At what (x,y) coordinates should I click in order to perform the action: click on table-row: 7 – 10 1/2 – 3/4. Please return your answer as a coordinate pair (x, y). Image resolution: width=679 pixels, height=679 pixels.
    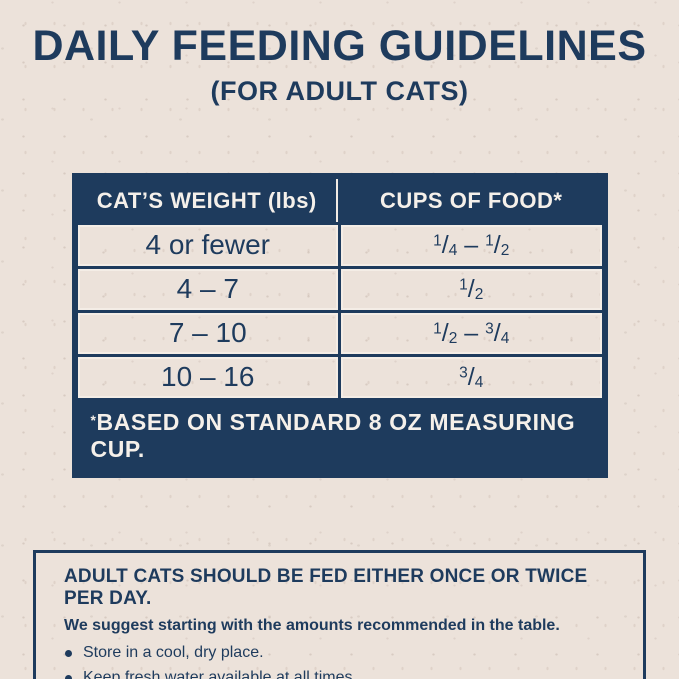
    Looking at the image, I should click on (339, 334).